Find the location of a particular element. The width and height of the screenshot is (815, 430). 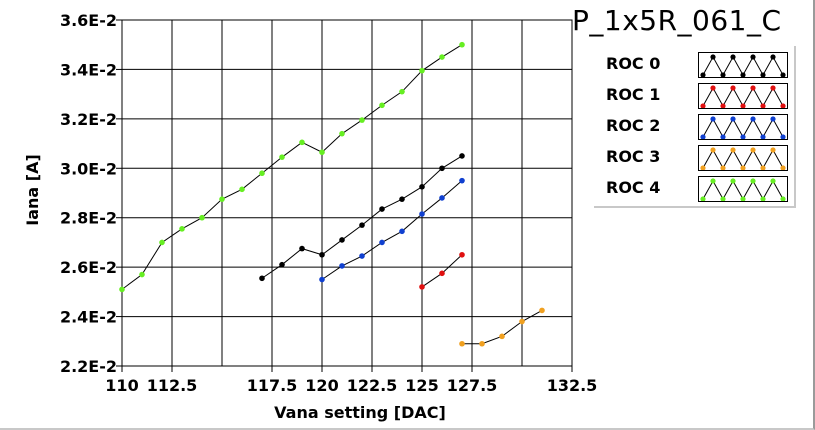

chart-title: P_1x5R_061_C is located at coordinates (677, 20).